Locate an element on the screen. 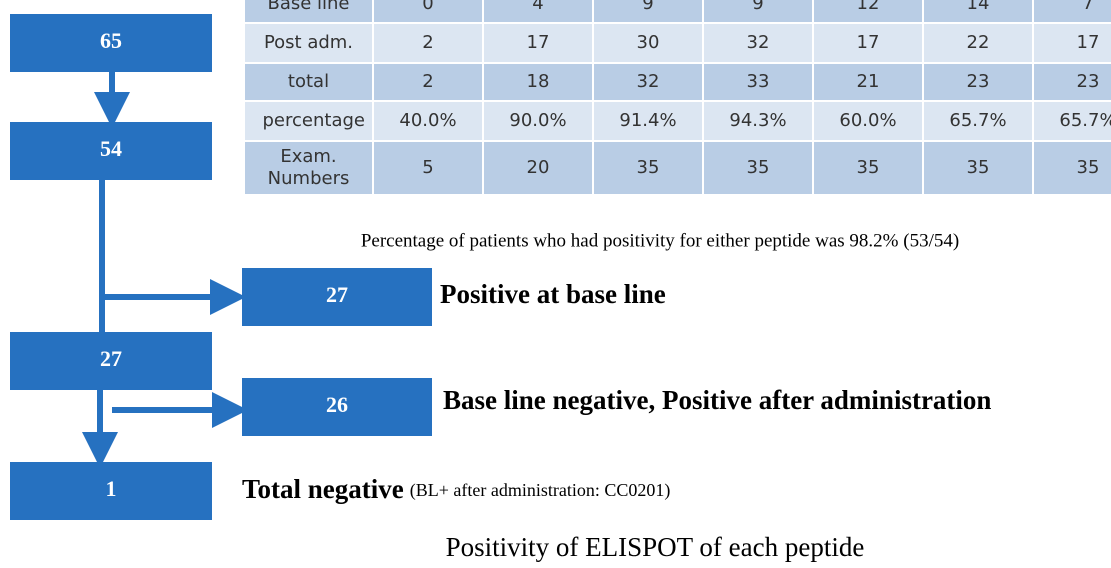  row-label-cell: Exam. Numbers is located at coordinates (308, 168).